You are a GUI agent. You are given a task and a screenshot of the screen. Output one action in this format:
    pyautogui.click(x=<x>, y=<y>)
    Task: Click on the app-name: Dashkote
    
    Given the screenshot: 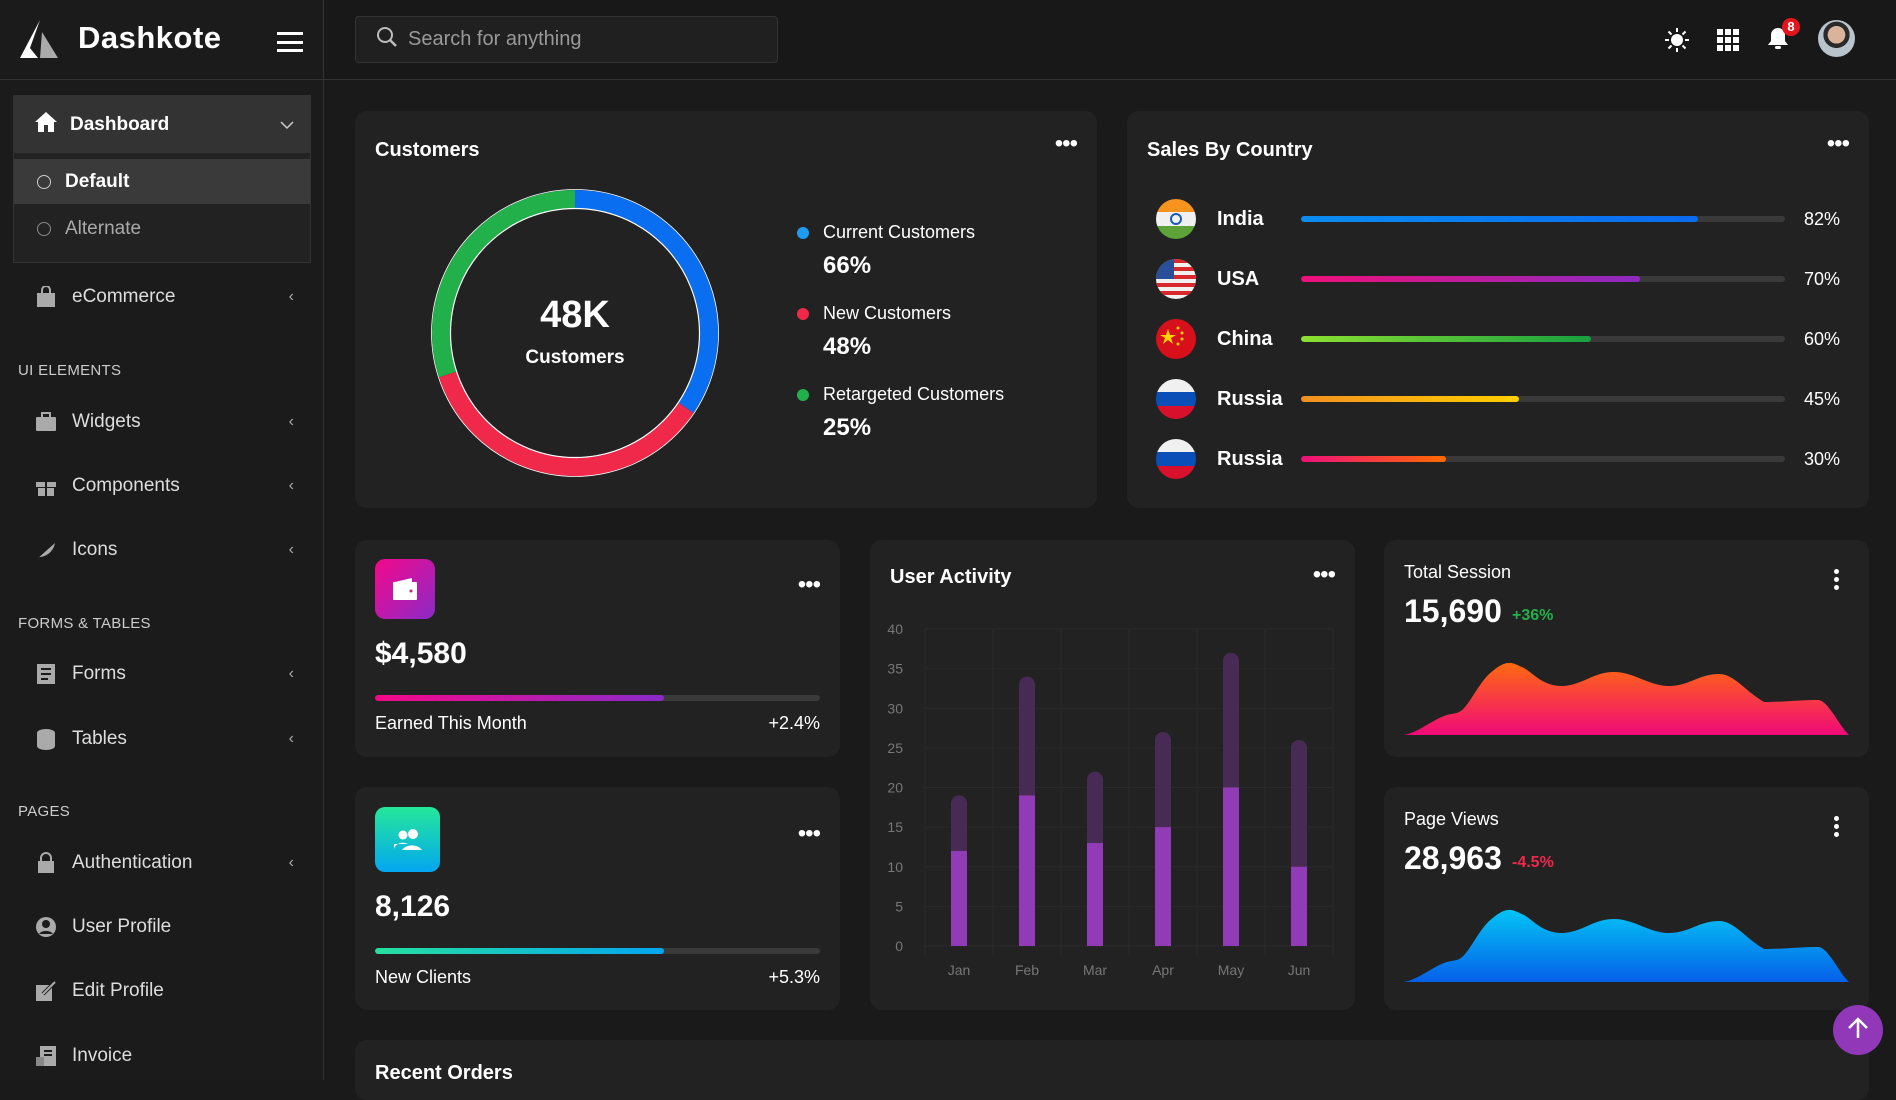 What is the action you would take?
    pyautogui.click(x=150, y=37)
    